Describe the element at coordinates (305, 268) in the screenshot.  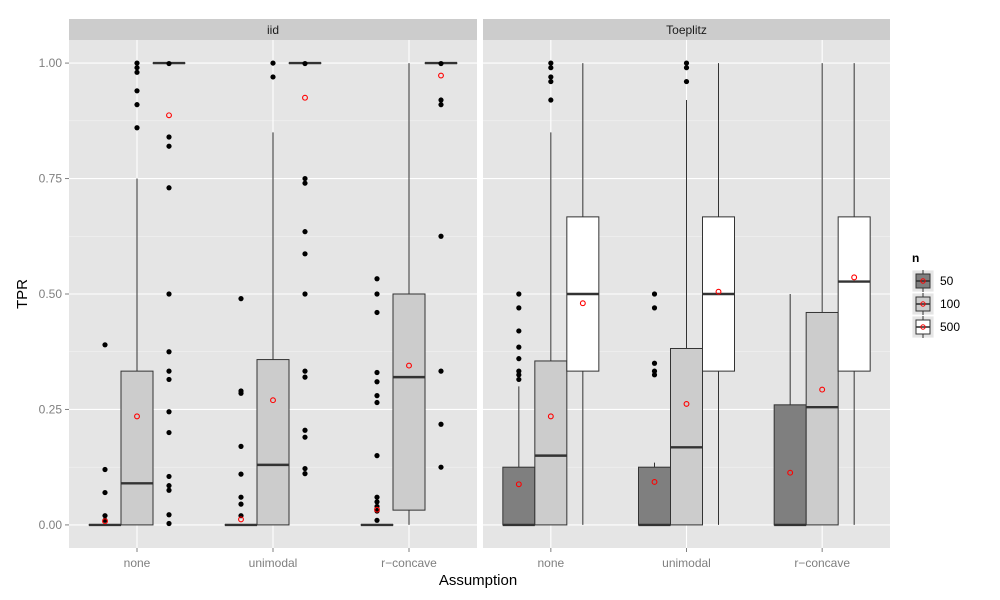
I see `box-iid-1-n500` at that location.